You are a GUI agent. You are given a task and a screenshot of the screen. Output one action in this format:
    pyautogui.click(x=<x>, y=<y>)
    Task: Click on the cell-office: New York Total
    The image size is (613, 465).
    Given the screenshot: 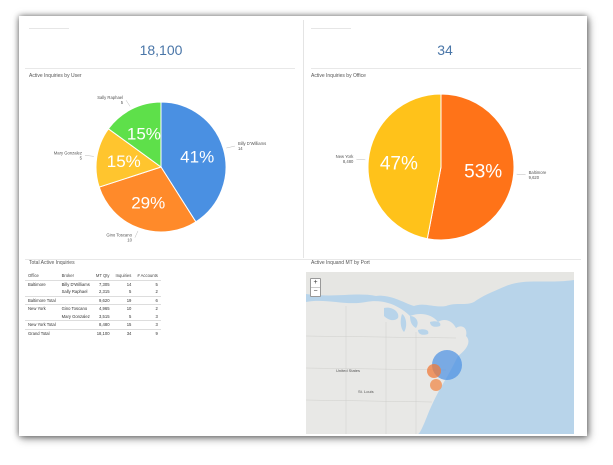 What is the action you would take?
    pyautogui.click(x=42, y=325)
    